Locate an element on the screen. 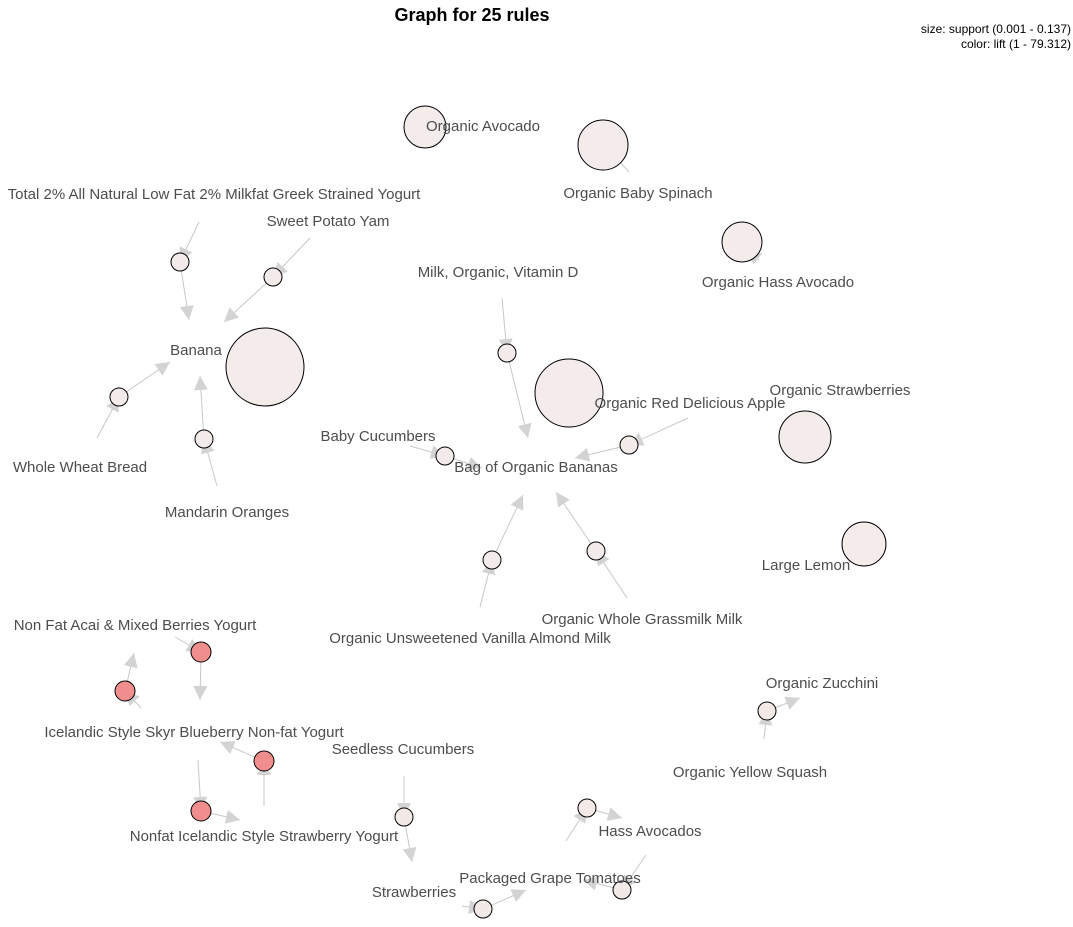 The image size is (1073, 927). item-label-yam: Sweet Potato Yam is located at coordinates (328, 221).